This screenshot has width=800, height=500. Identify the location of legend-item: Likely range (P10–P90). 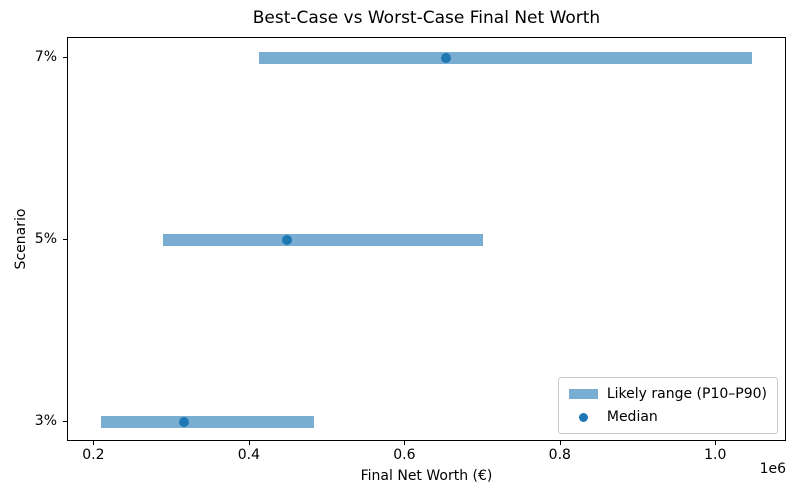
(667, 394).